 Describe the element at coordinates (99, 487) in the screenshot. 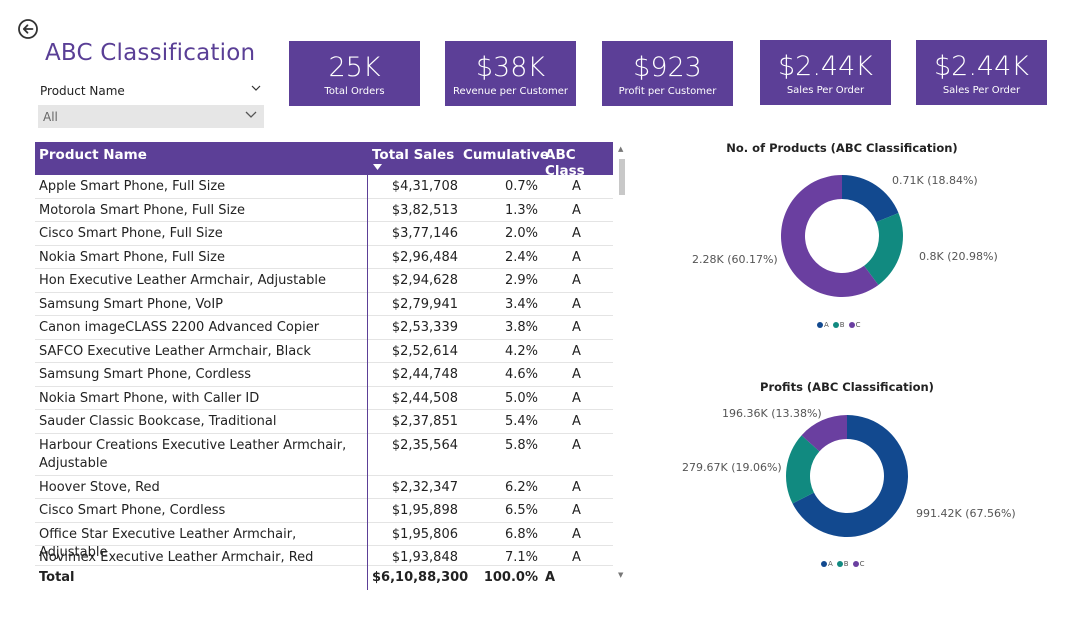

I see `cell-product-name: Hoover Stove, Red` at that location.